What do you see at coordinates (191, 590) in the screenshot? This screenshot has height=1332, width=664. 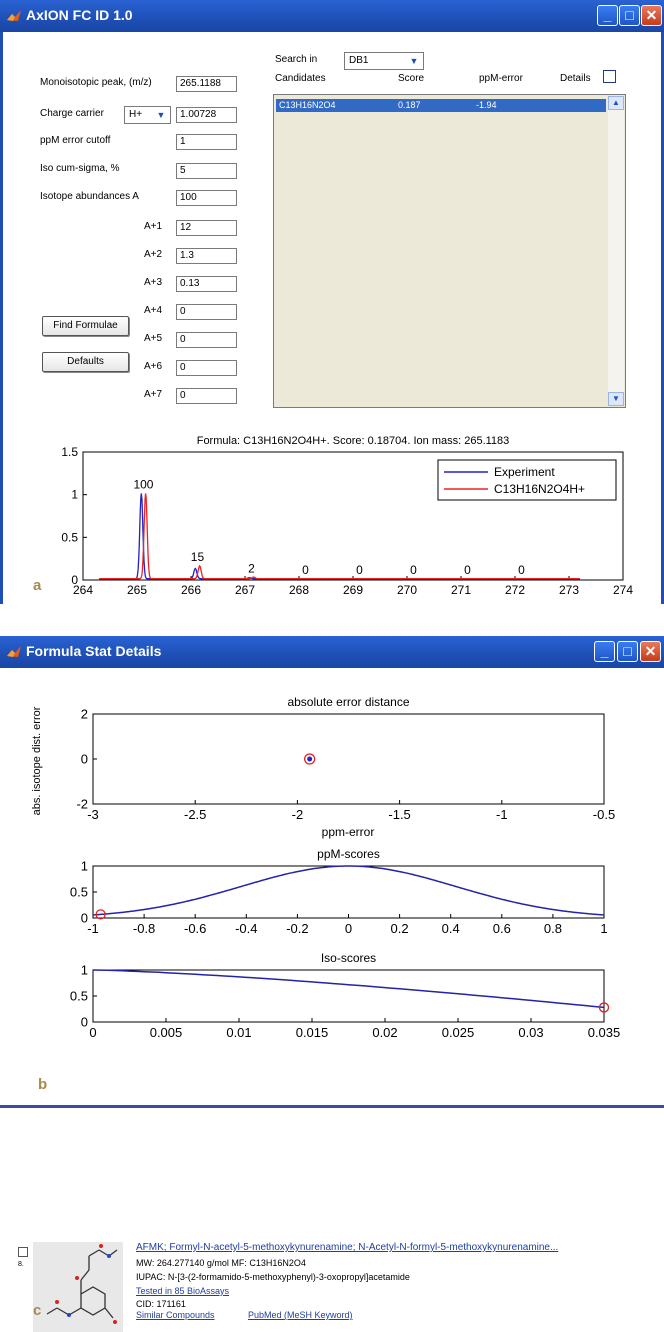 I see `x-tick-label: 266` at bounding box center [191, 590].